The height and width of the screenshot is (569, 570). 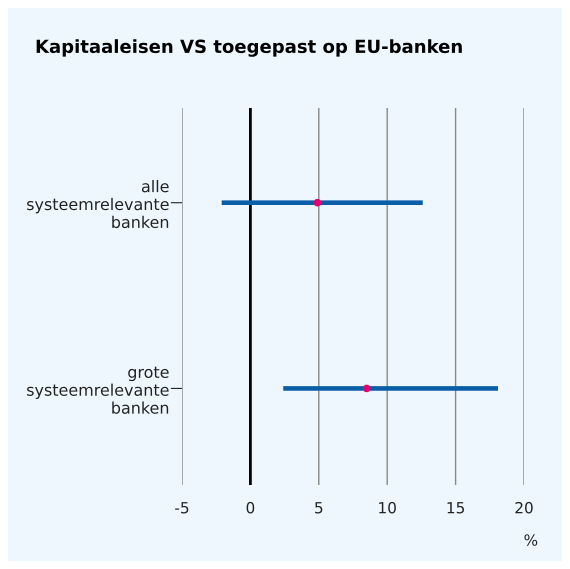 What do you see at coordinates (250, 508) in the screenshot?
I see `x-tick-label: 0` at bounding box center [250, 508].